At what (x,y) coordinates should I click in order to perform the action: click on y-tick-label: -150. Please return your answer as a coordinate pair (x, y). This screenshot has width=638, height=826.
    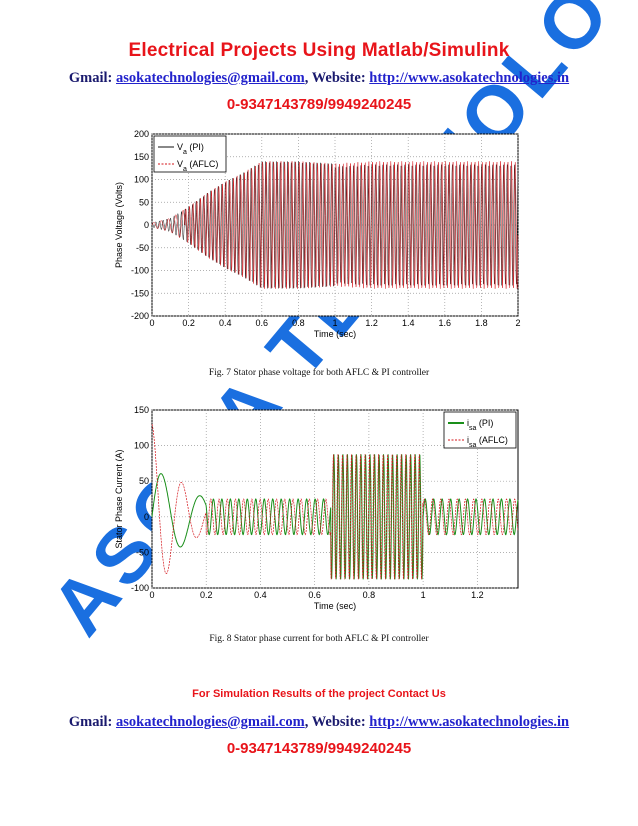
    Looking at the image, I should click on (140, 293).